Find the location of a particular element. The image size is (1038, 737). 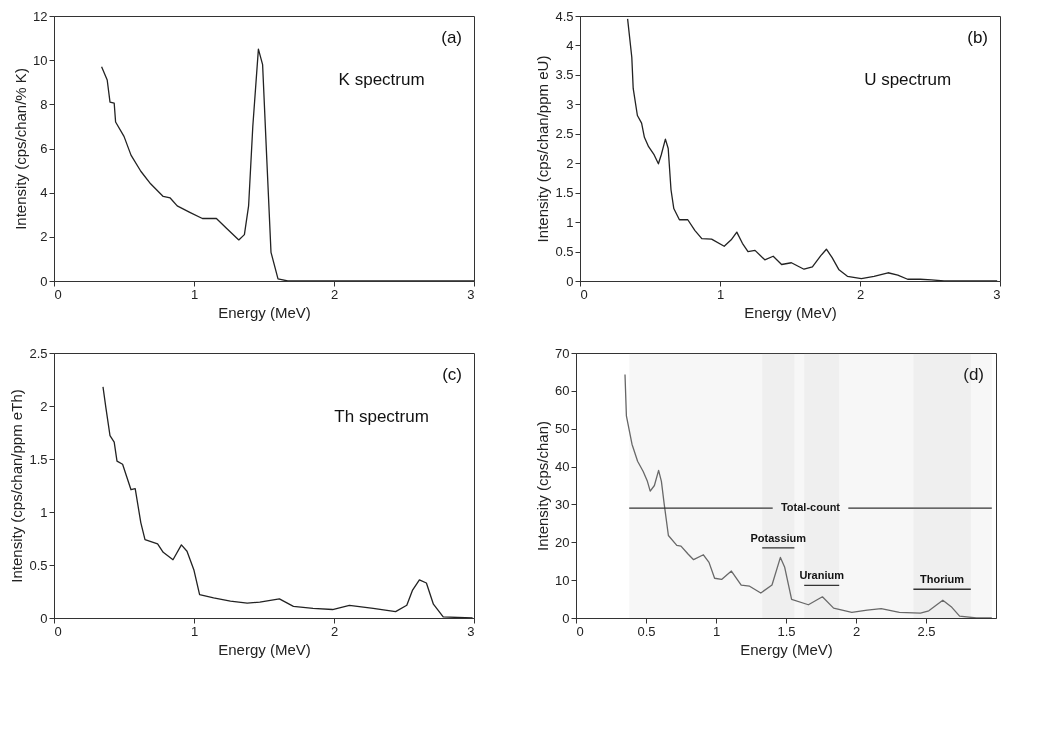

y-tick-label: 40 is located at coordinates (562, 467).